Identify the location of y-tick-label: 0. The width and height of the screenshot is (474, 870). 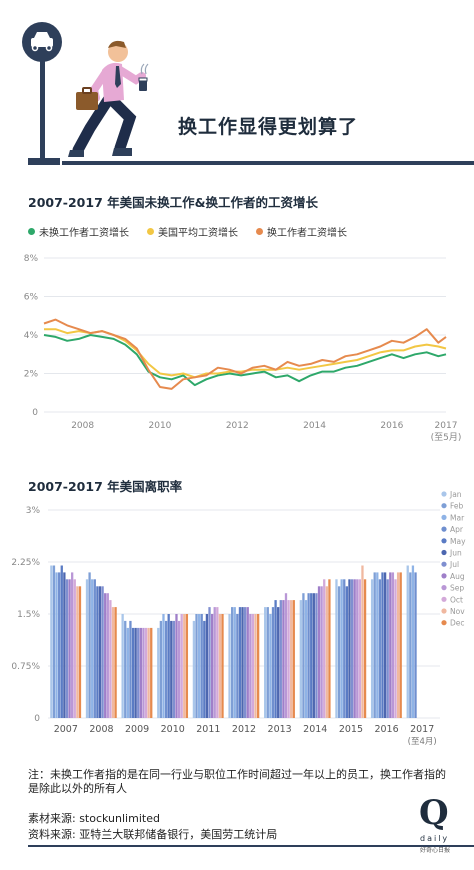
(35, 413).